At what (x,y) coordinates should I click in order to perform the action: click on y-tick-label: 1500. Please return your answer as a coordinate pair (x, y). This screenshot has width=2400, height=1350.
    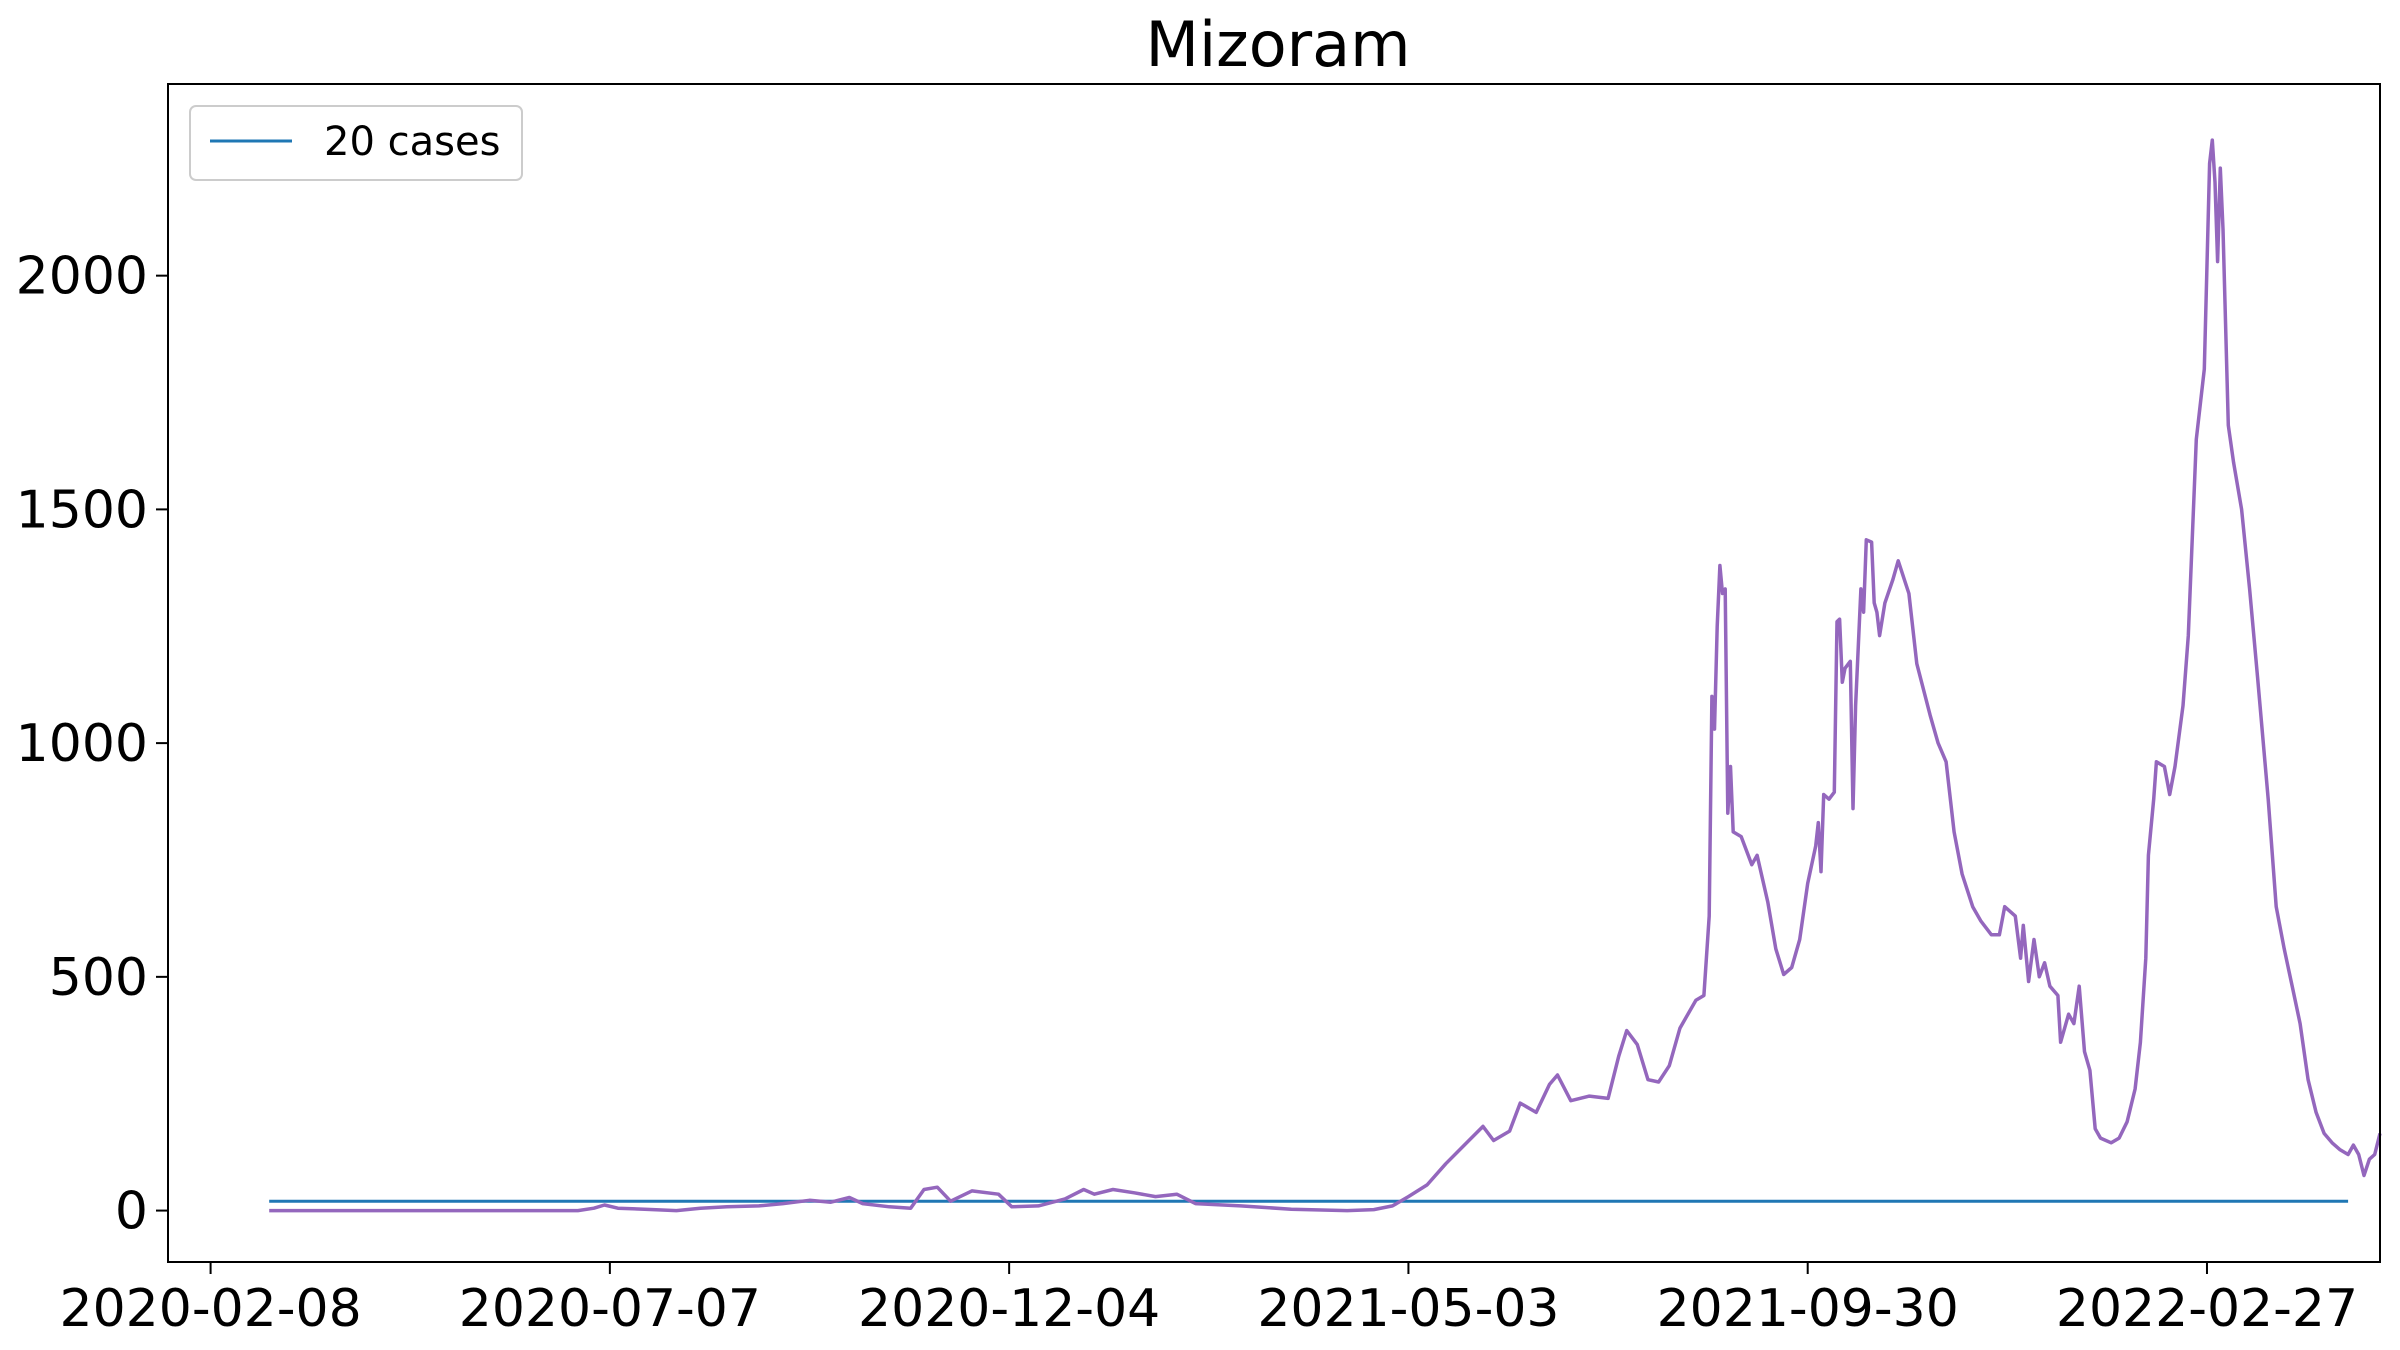
    Looking at the image, I should click on (82, 510).